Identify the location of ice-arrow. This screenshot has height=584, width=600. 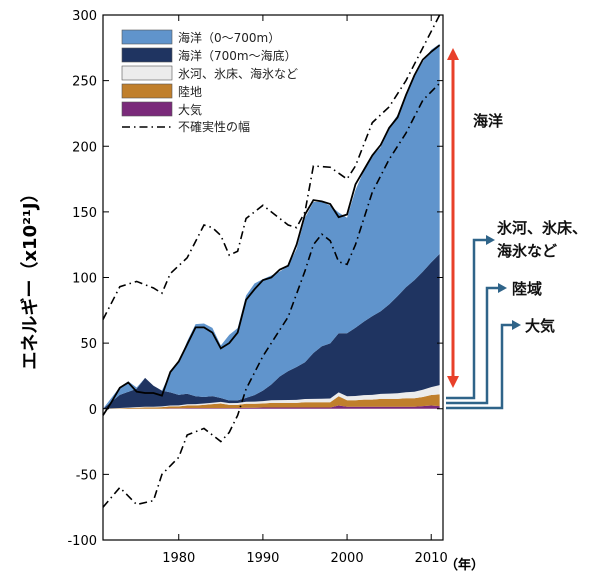
(467, 319).